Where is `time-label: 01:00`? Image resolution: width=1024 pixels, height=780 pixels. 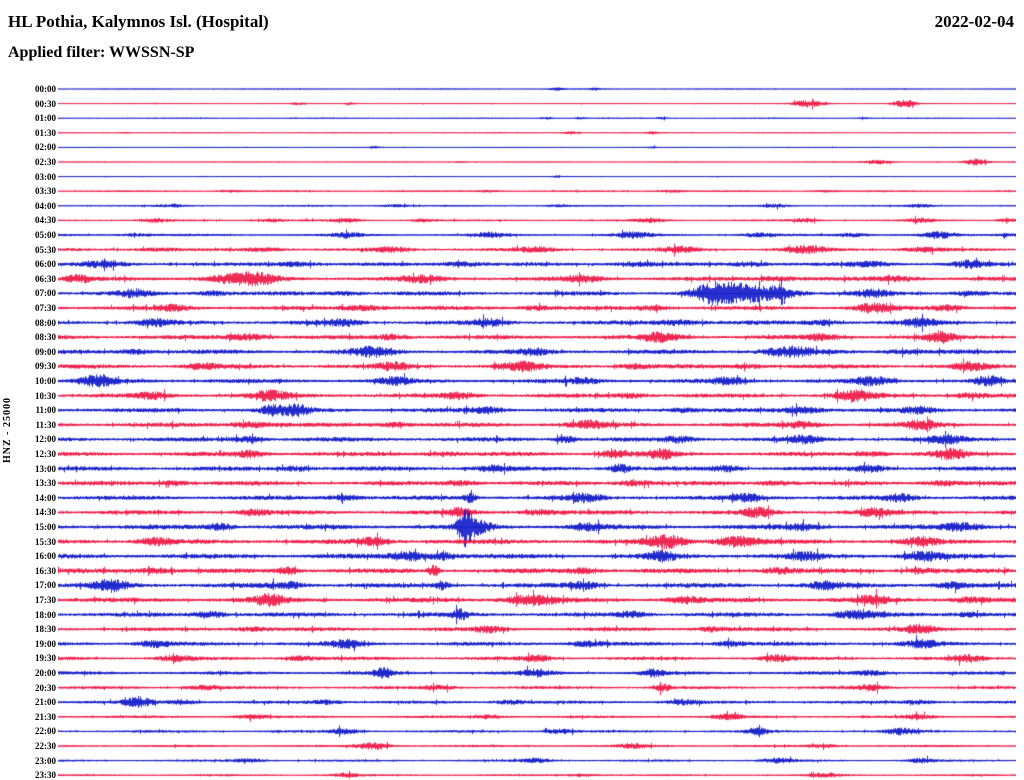
time-label: 01:00 is located at coordinates (45, 118).